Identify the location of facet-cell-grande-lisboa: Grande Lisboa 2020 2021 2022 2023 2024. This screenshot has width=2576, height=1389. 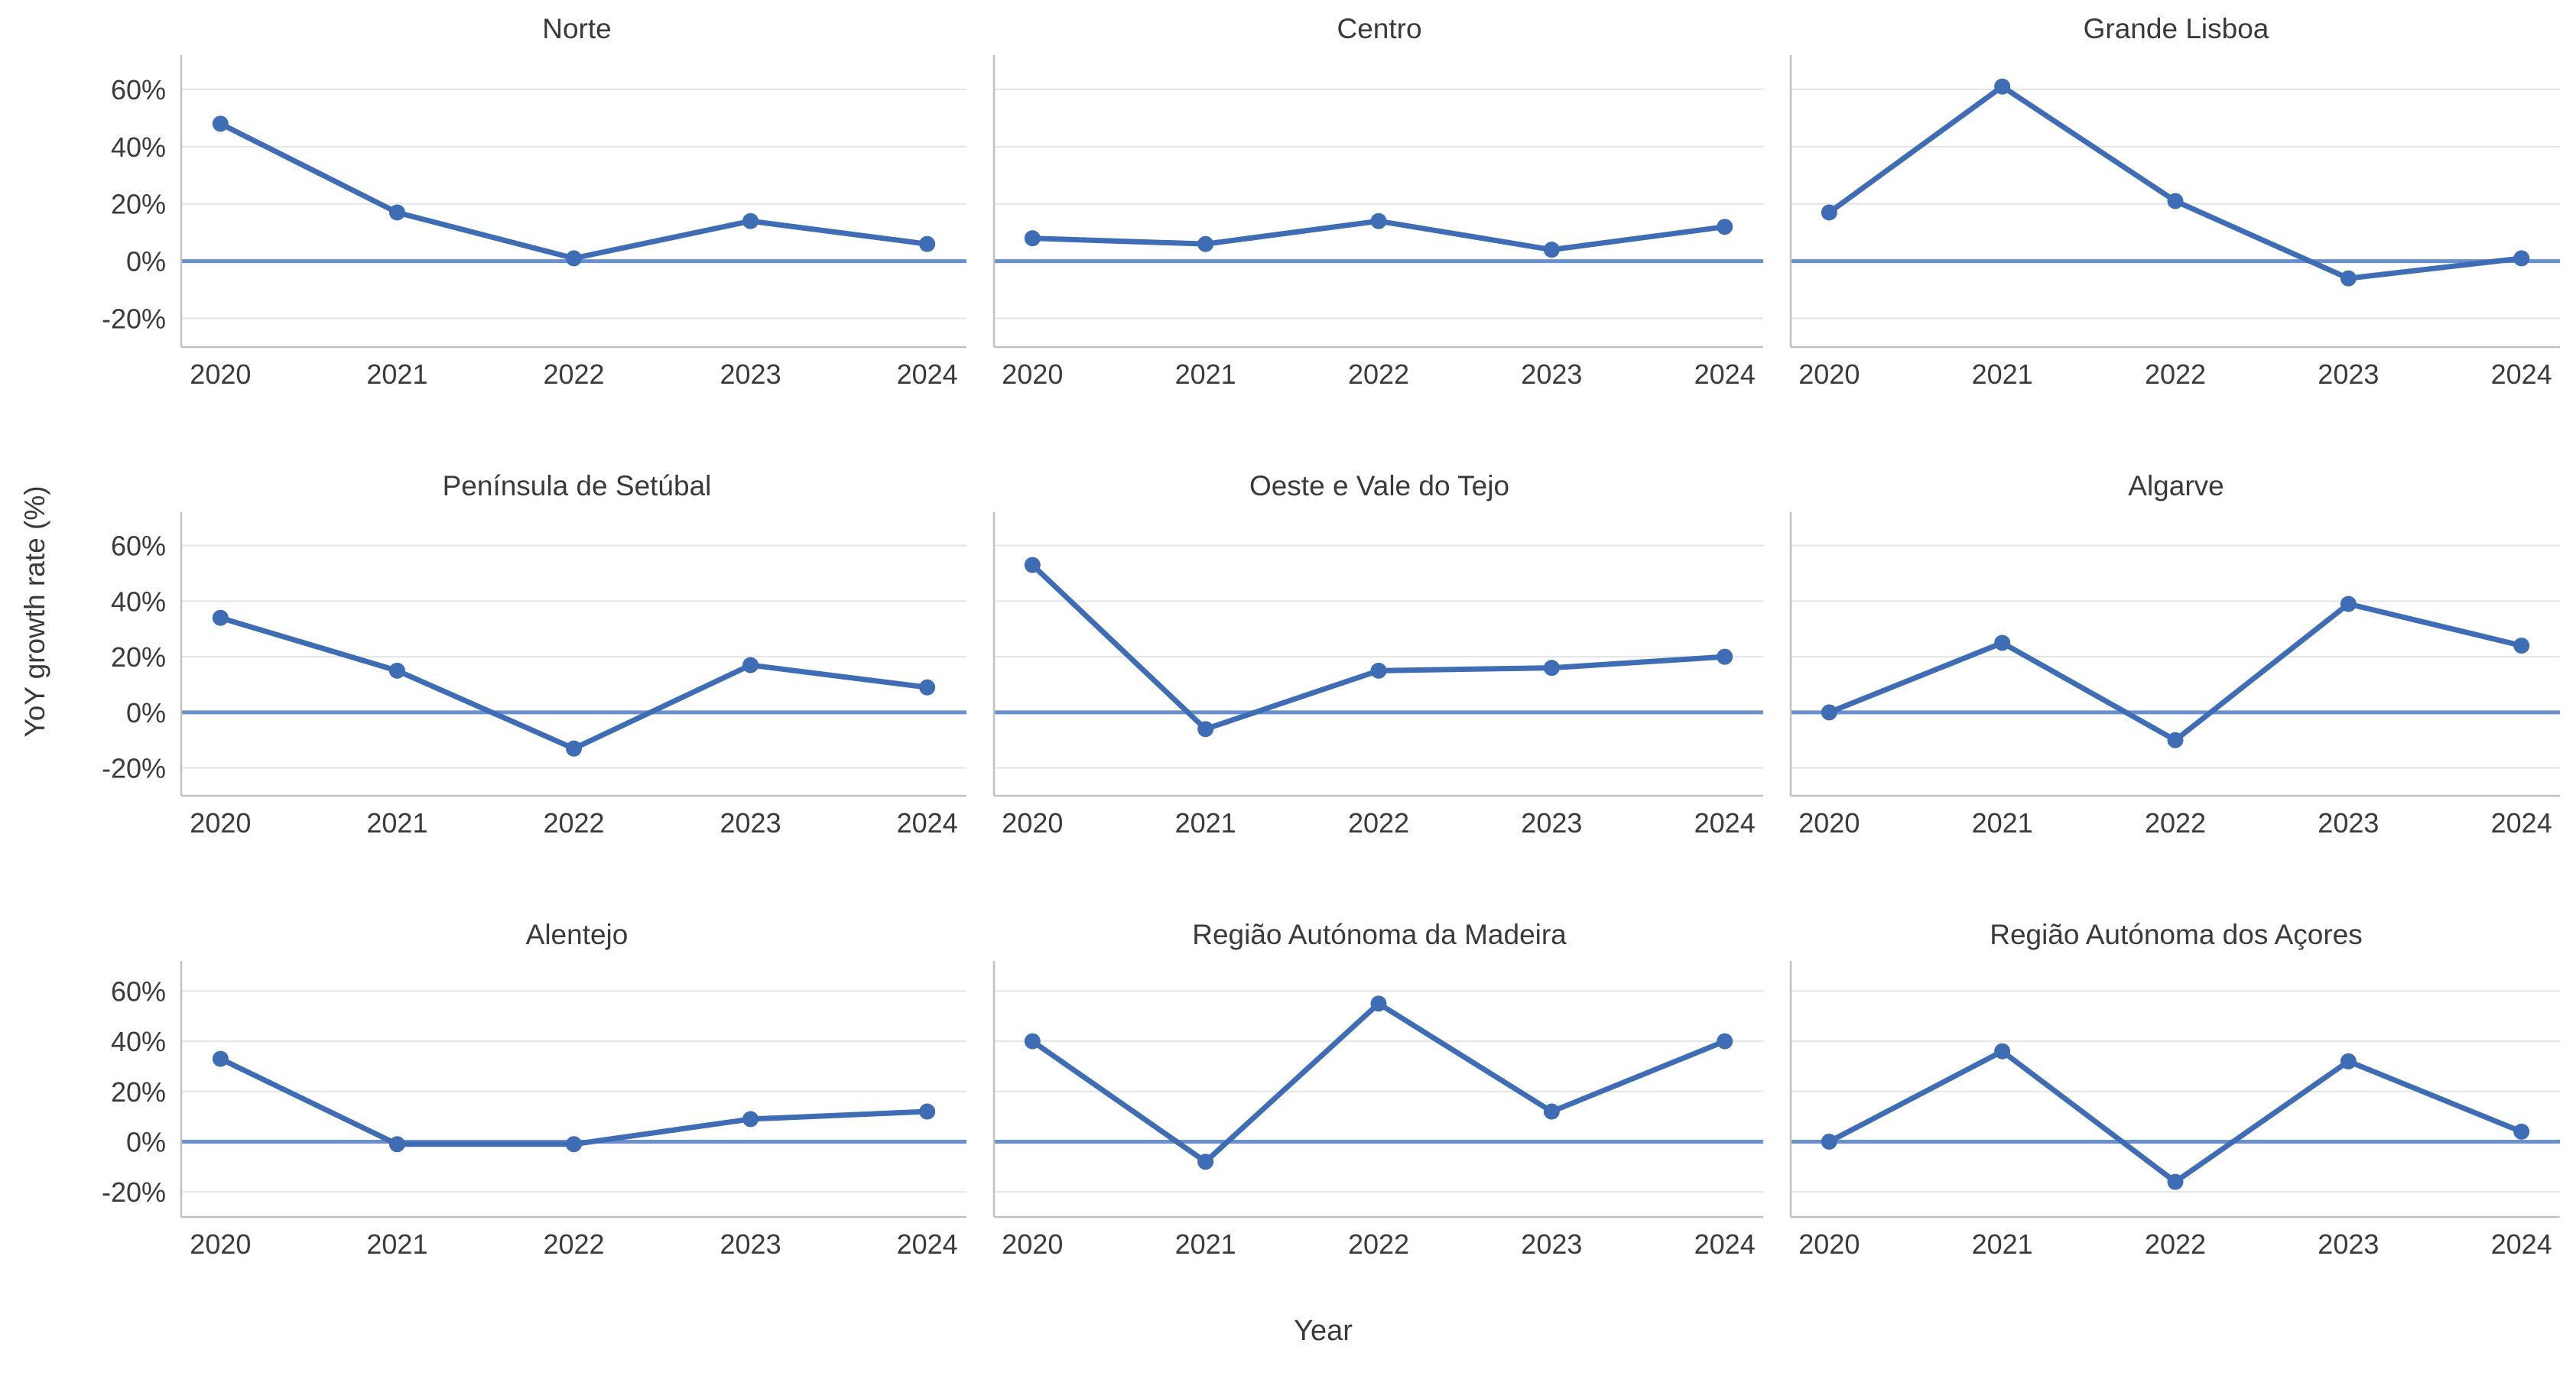
(2176, 204).